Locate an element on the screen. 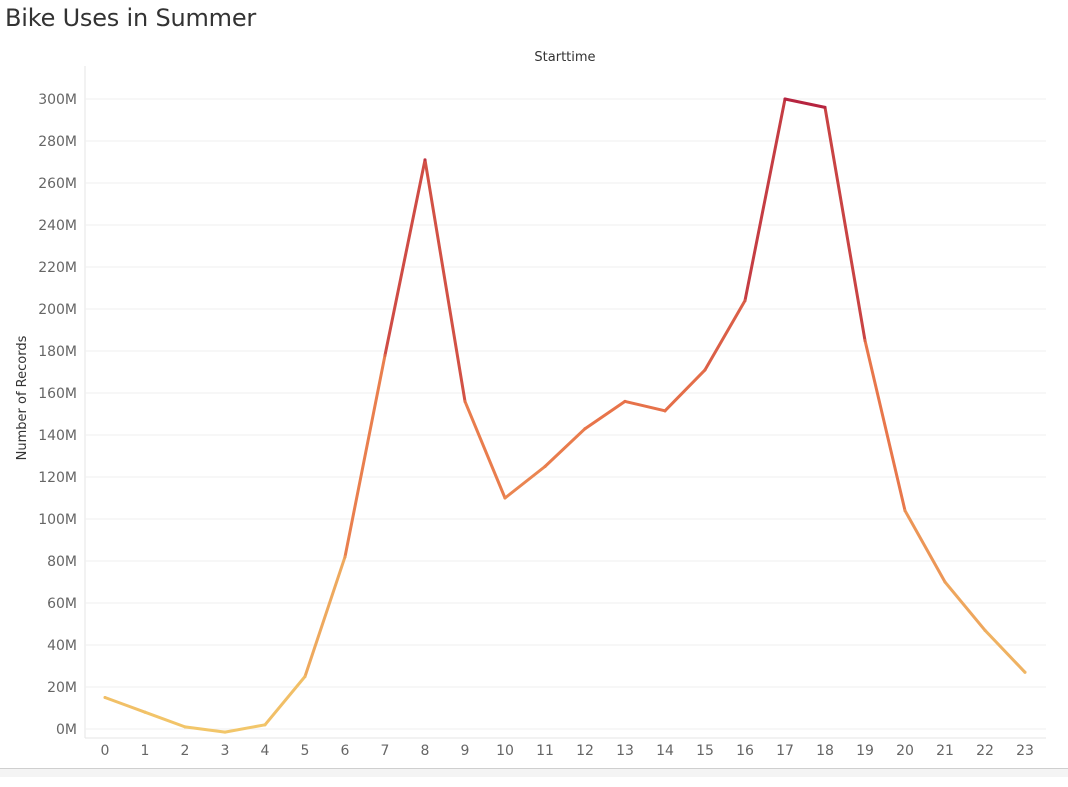 This screenshot has height=787, width=1068. x-tick-label: 6 is located at coordinates (345, 751).